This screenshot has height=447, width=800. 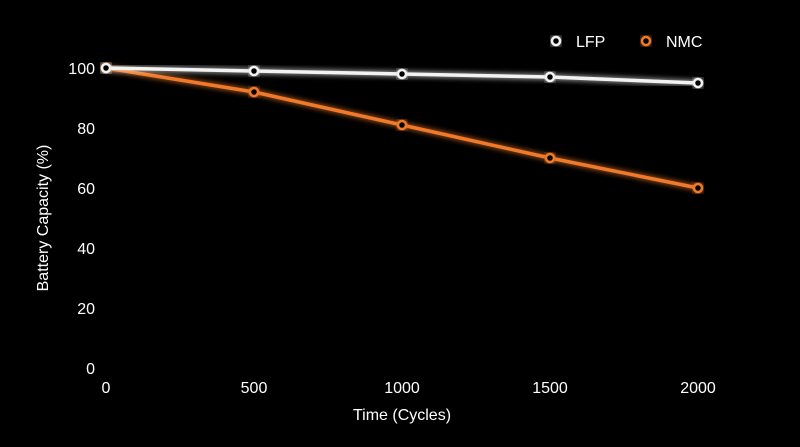 I want to click on x-tick-label: 500, so click(x=254, y=388).